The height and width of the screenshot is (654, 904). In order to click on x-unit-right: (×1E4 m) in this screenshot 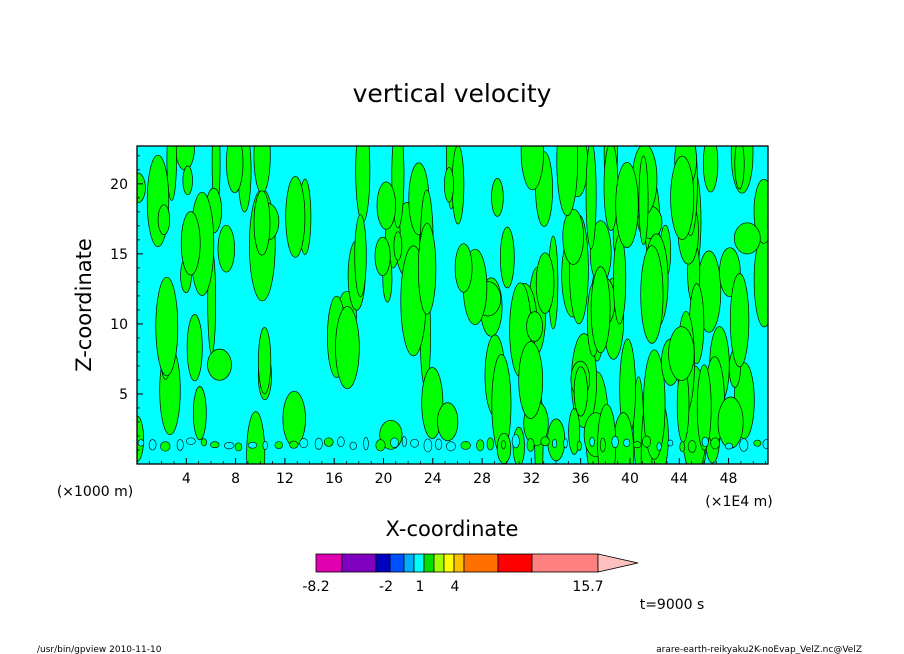, I will do `click(738, 502)`.